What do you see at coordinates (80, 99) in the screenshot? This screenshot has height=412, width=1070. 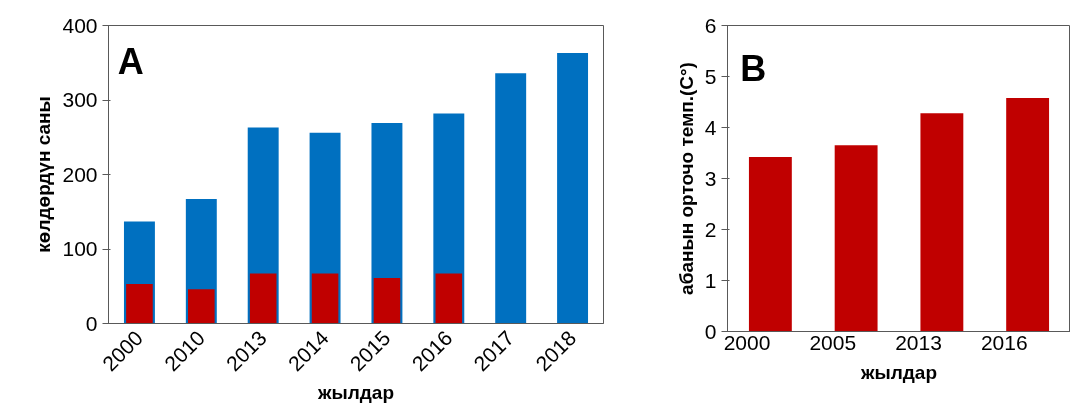 I see `y-tick-label: 300` at bounding box center [80, 99].